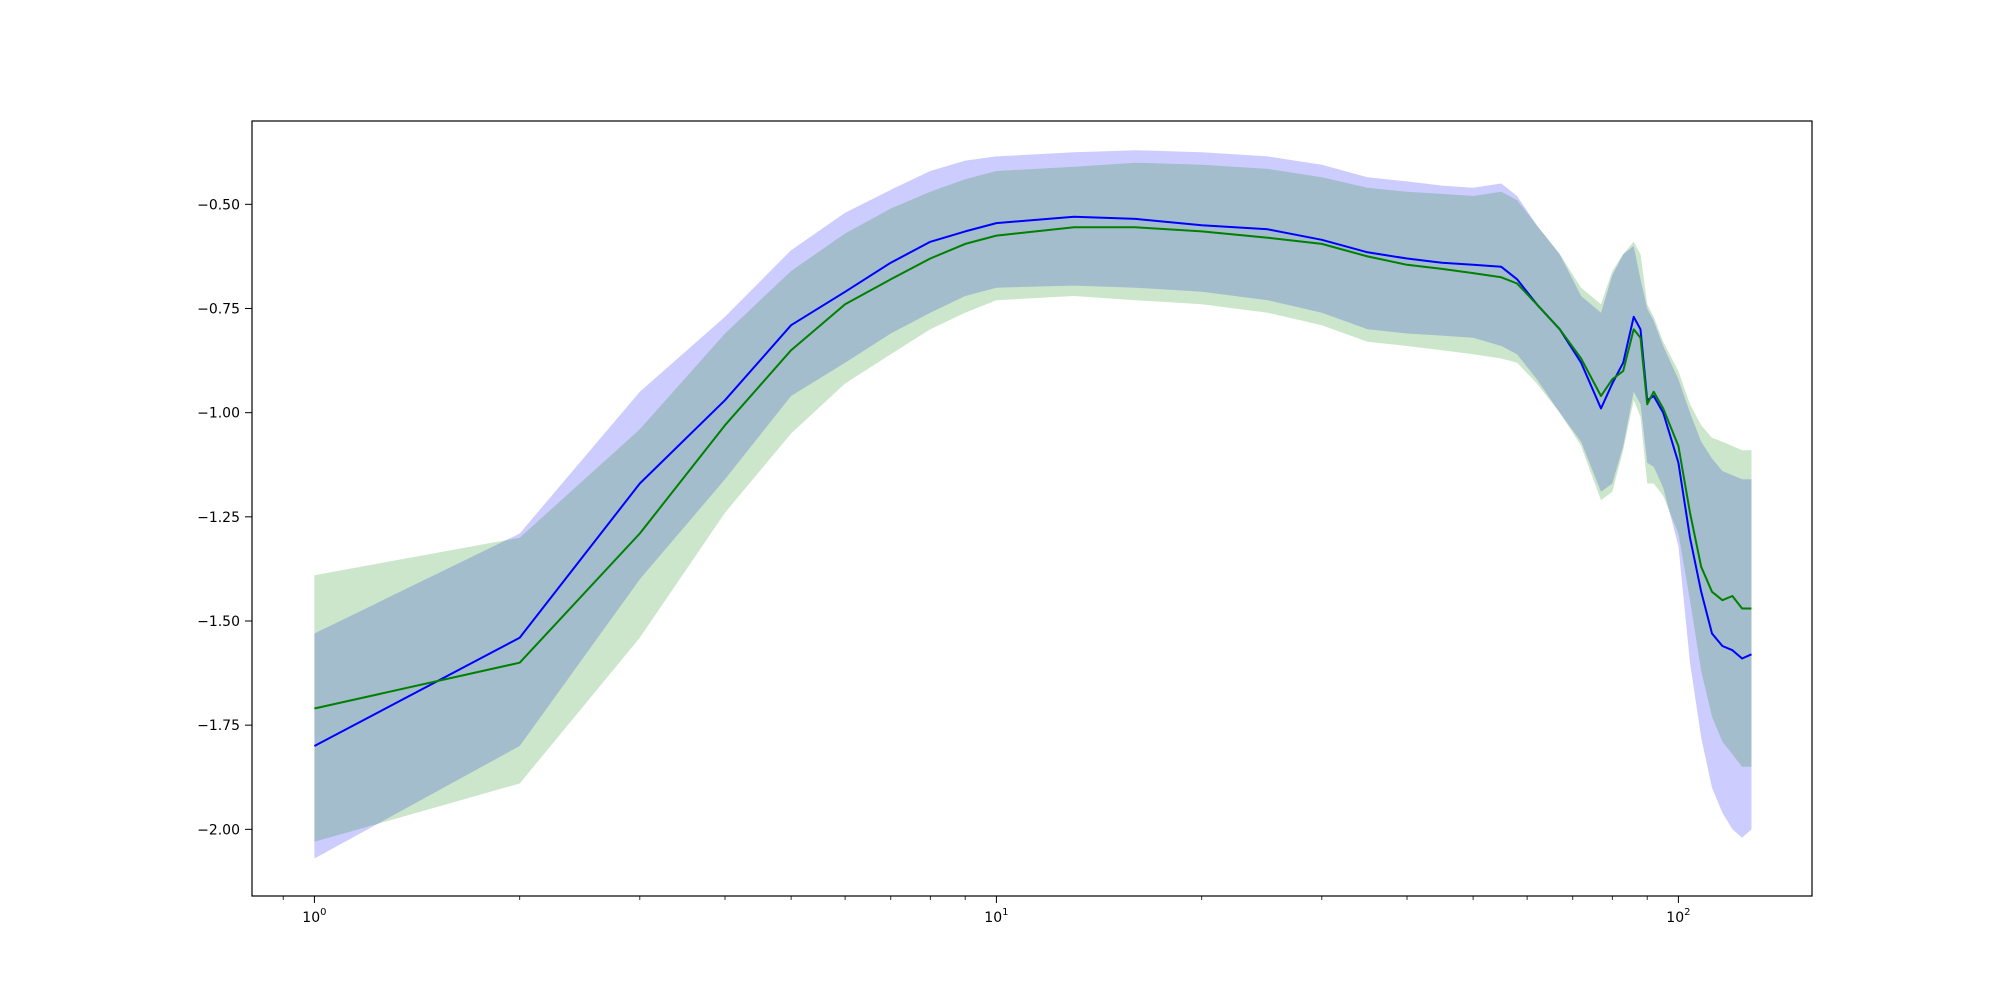  I want to click on y-tick-label: −1.50, so click(218, 622).